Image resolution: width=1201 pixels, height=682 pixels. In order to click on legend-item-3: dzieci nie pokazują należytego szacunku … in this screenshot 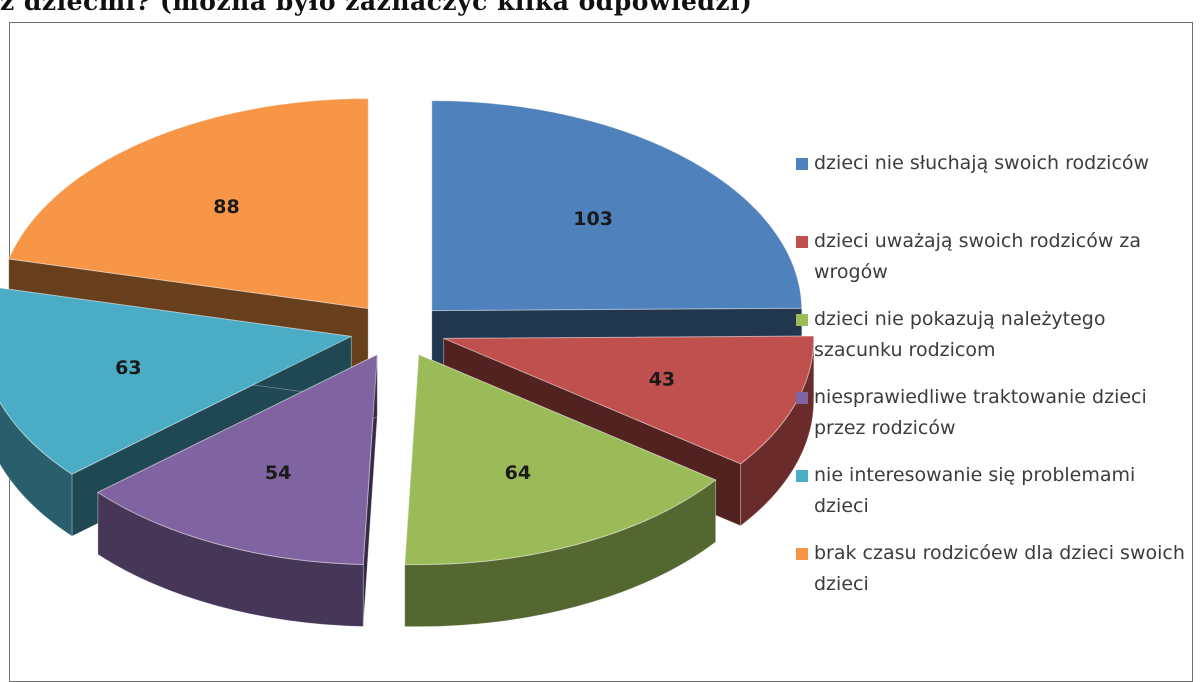, I will do `click(996, 343)`.